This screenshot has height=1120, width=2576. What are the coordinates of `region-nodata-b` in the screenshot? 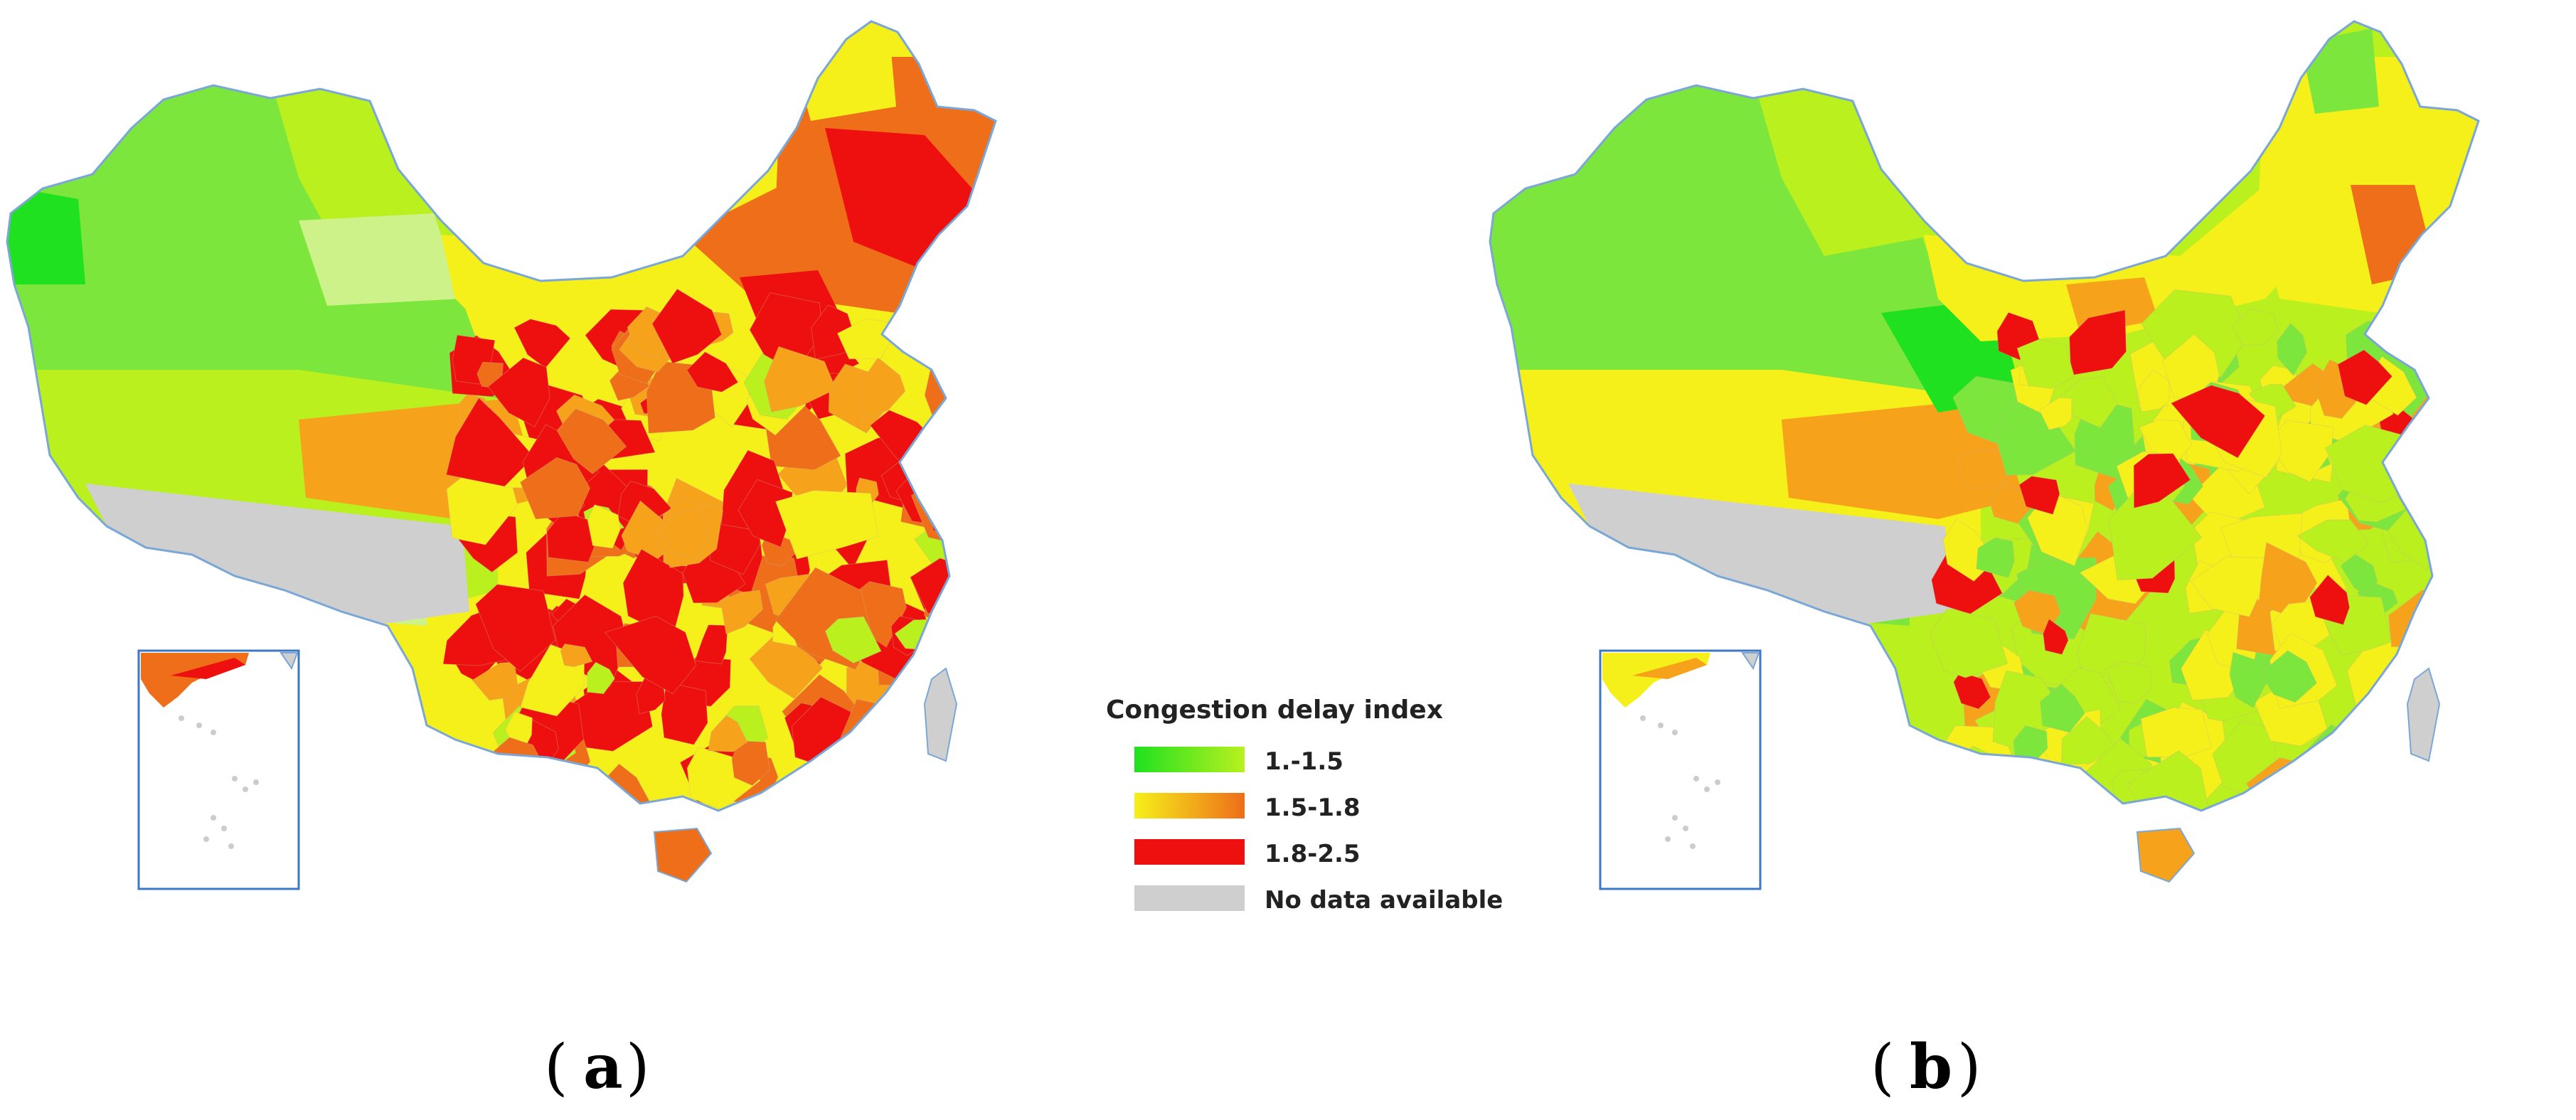 It's located at (1760, 555).